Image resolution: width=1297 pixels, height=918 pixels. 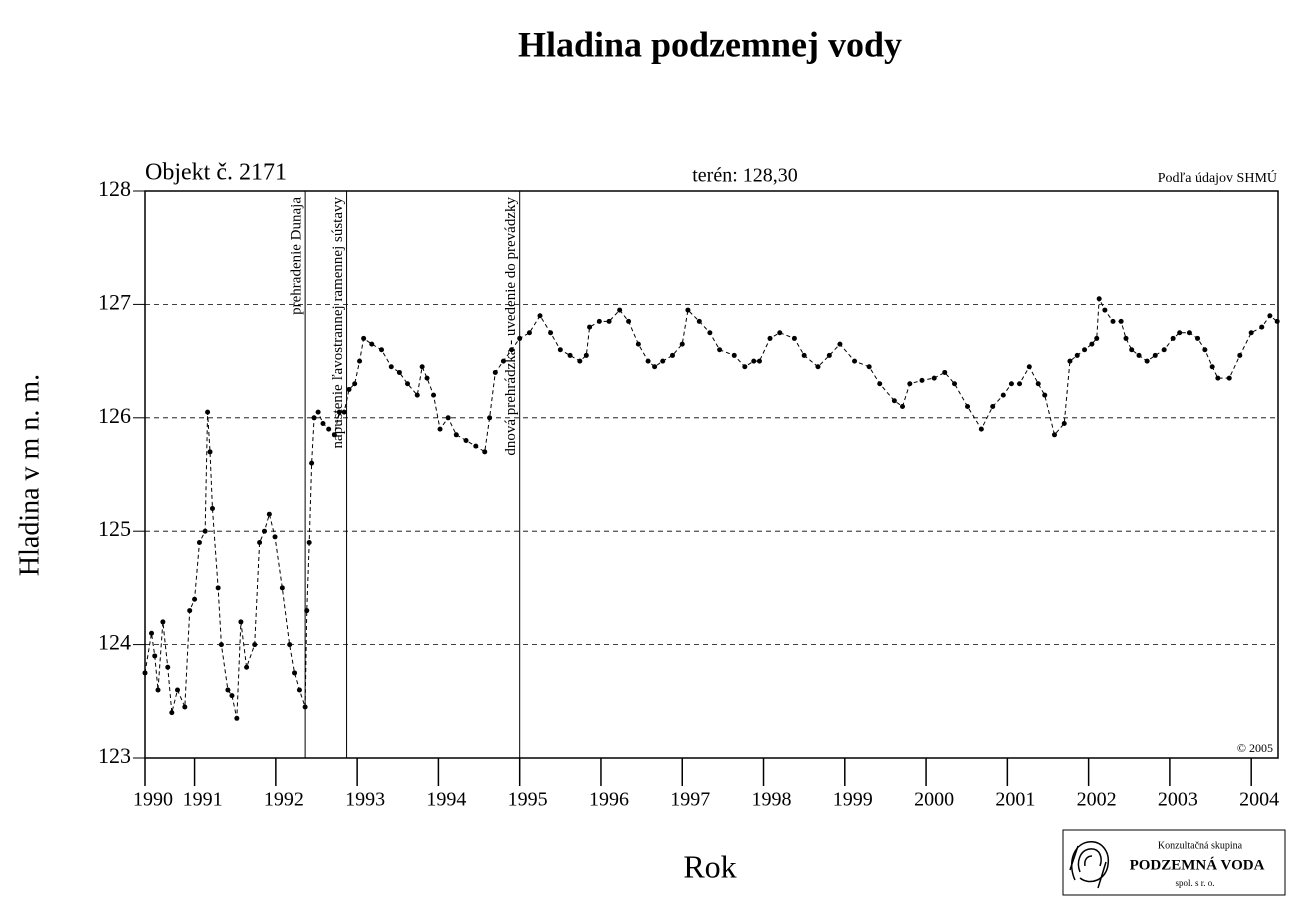 I want to click on x-tick-label: 2002, so click(x=1097, y=800).